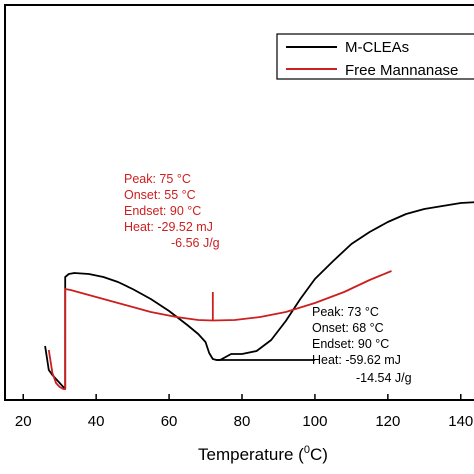 This screenshot has width=474, height=474. I want to click on legend-label-free-mannanase: Free Mannanase, so click(401, 70).